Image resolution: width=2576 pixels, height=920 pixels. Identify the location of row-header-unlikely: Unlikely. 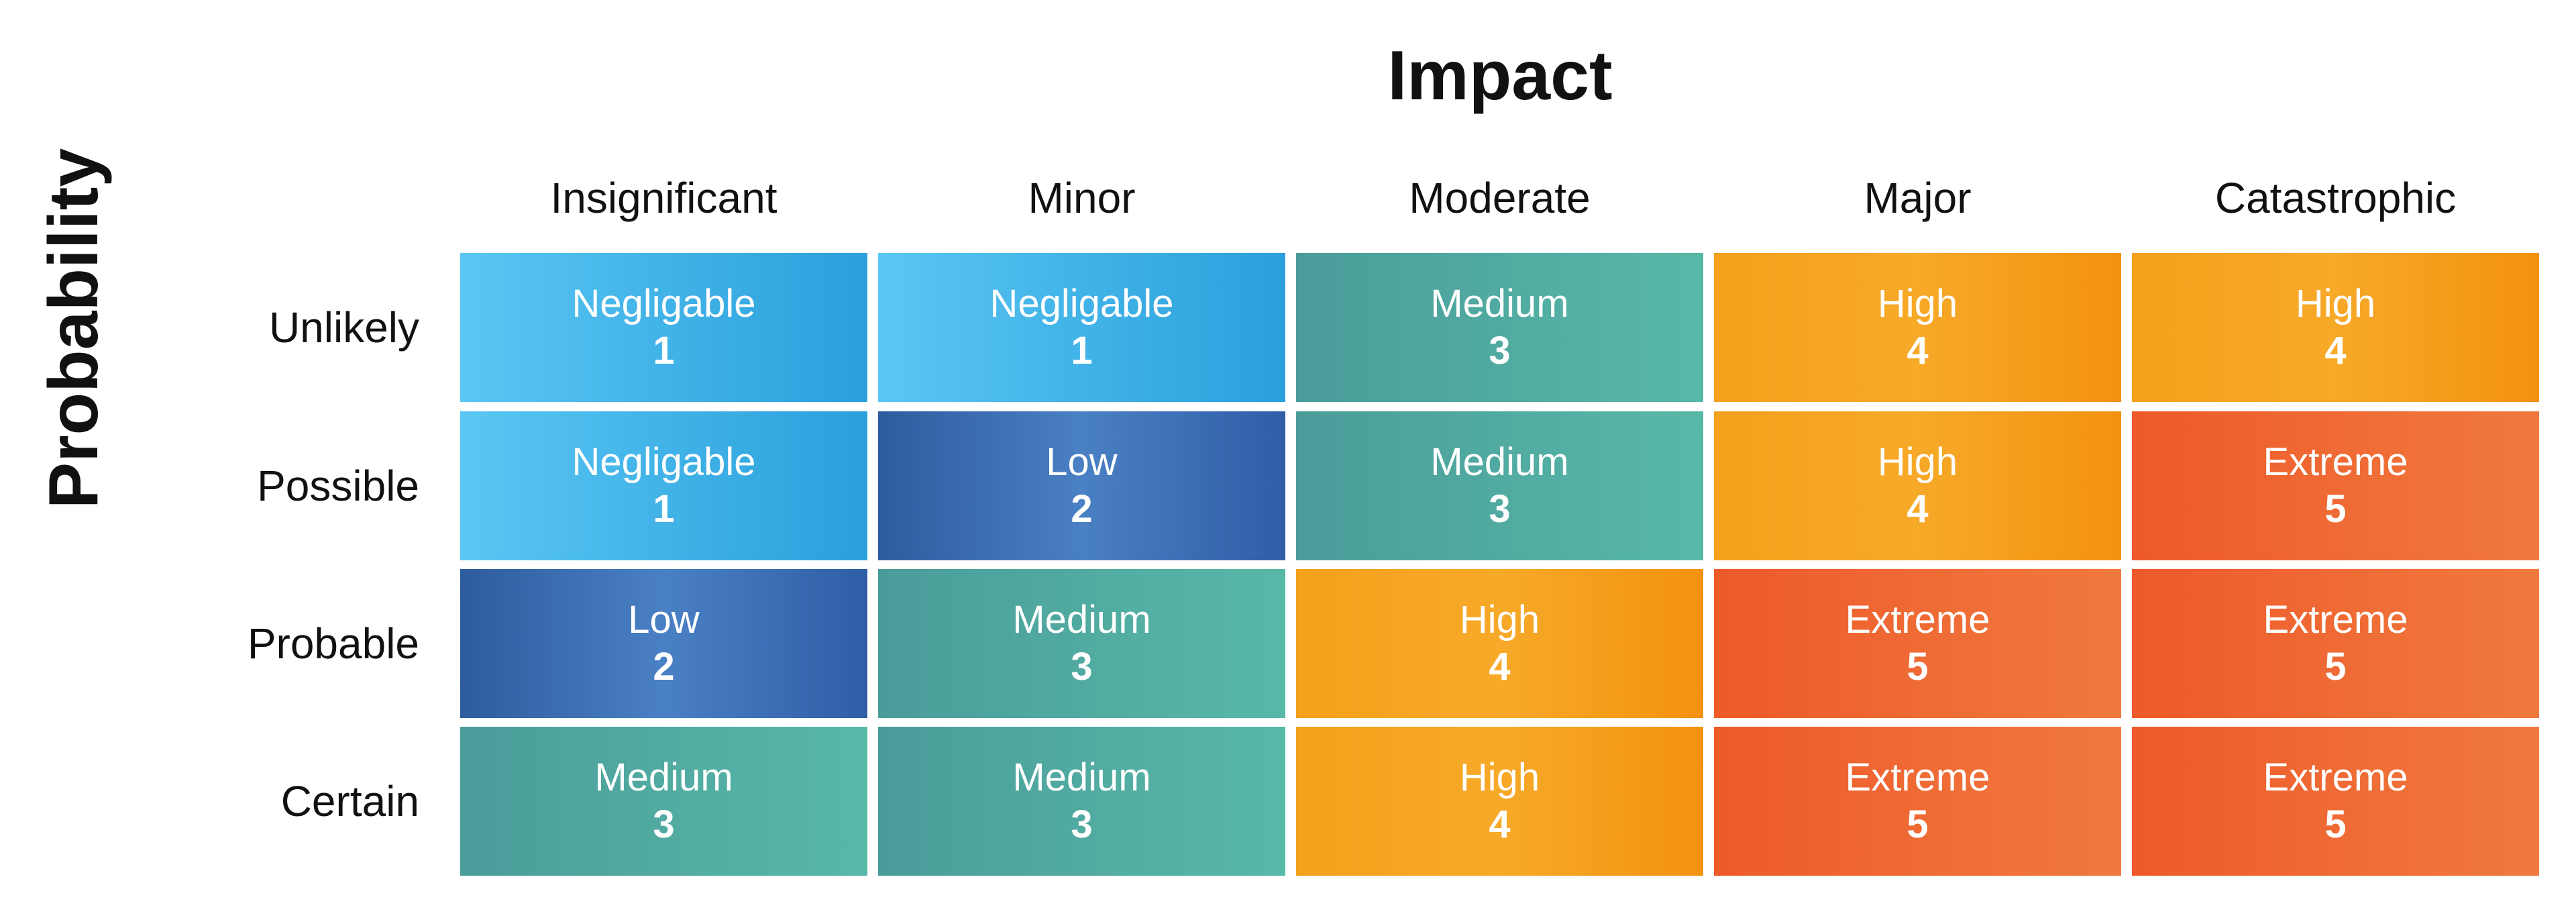
(343, 327).